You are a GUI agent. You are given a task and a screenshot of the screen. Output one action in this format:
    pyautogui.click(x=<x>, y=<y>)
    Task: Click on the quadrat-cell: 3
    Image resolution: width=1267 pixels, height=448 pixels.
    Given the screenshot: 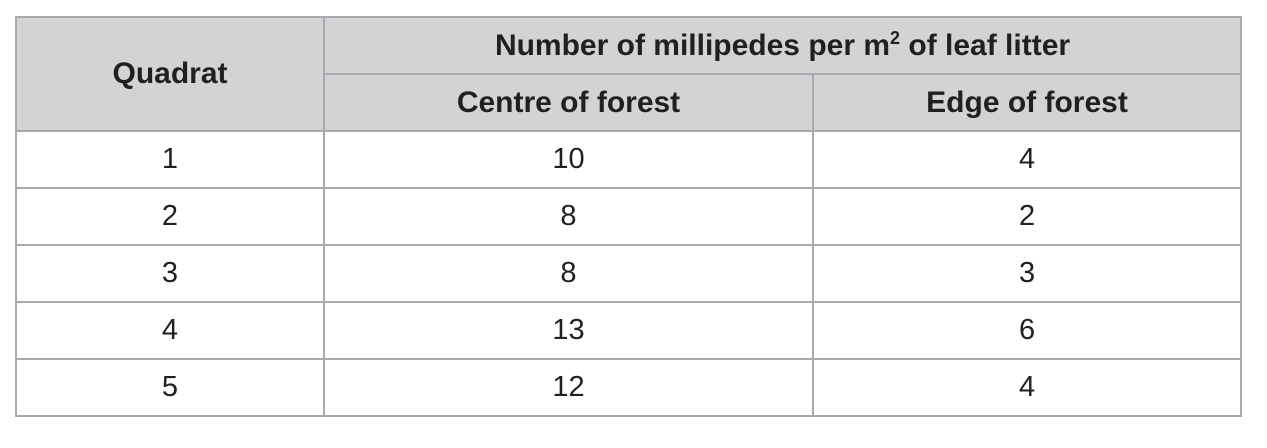 What is the action you would take?
    pyautogui.click(x=170, y=273)
    